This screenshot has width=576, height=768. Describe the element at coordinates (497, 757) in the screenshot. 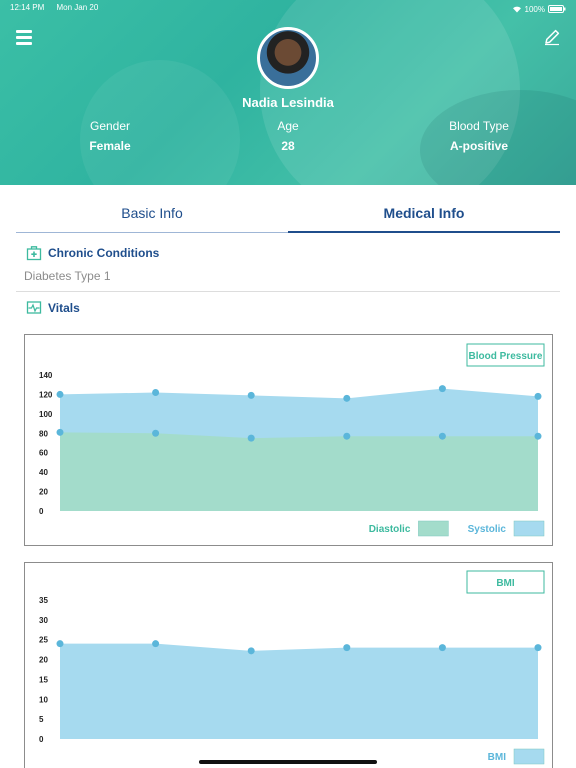

I see `legend-label: BMI` at that location.